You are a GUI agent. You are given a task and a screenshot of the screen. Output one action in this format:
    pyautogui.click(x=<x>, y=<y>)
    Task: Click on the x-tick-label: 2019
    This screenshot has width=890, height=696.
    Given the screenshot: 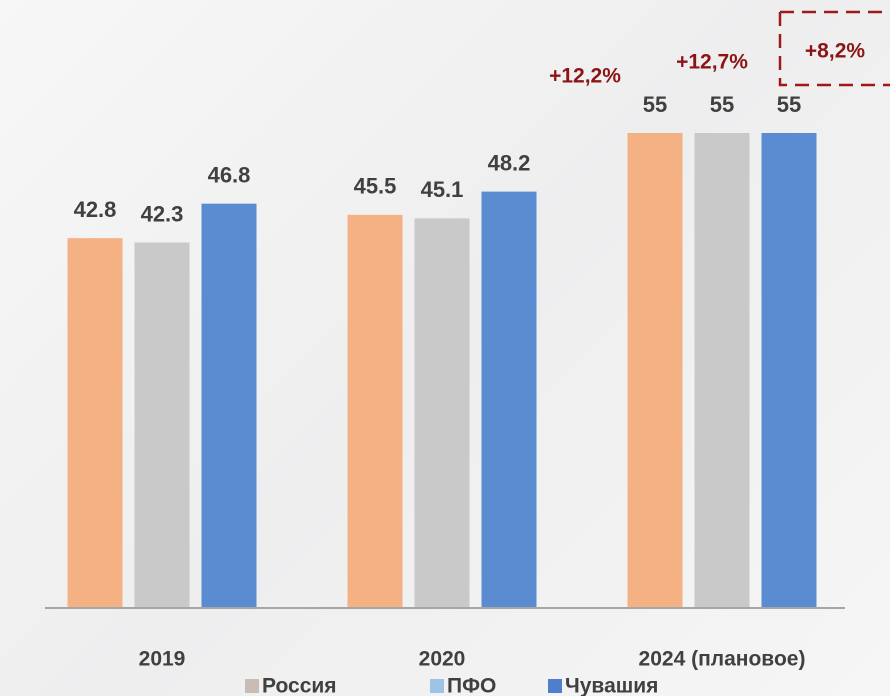 What is the action you would take?
    pyautogui.click(x=162, y=659)
    